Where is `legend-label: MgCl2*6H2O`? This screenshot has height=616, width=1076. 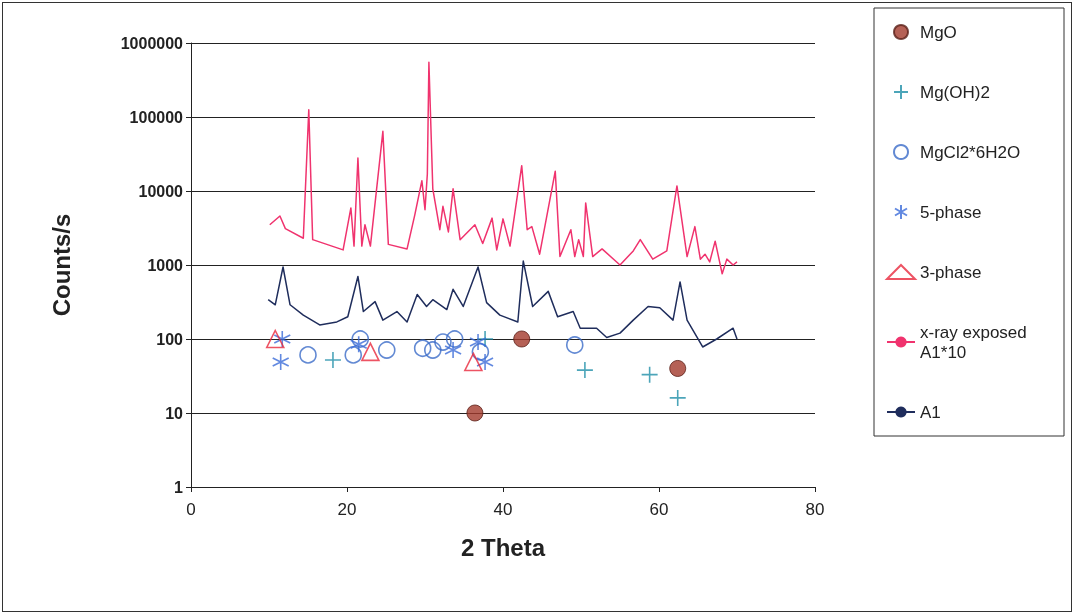
legend-label: MgCl2*6H2O is located at coordinates (970, 152).